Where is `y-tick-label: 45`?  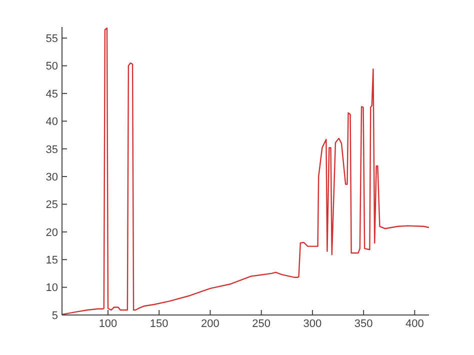 y-tick-label: 45 is located at coordinates (52, 94).